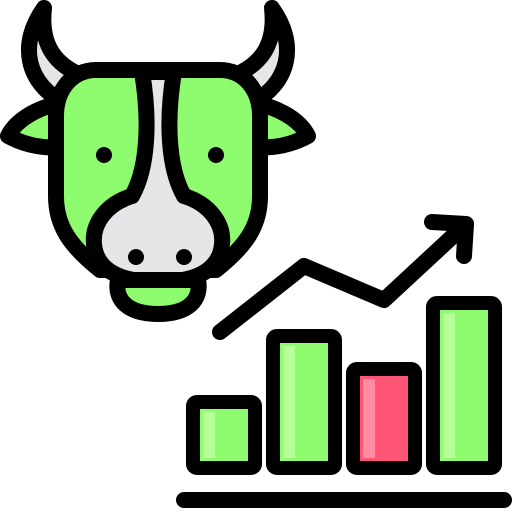 The width and height of the screenshot is (512, 512). I want to click on left-nostril-icon, so click(136, 257).